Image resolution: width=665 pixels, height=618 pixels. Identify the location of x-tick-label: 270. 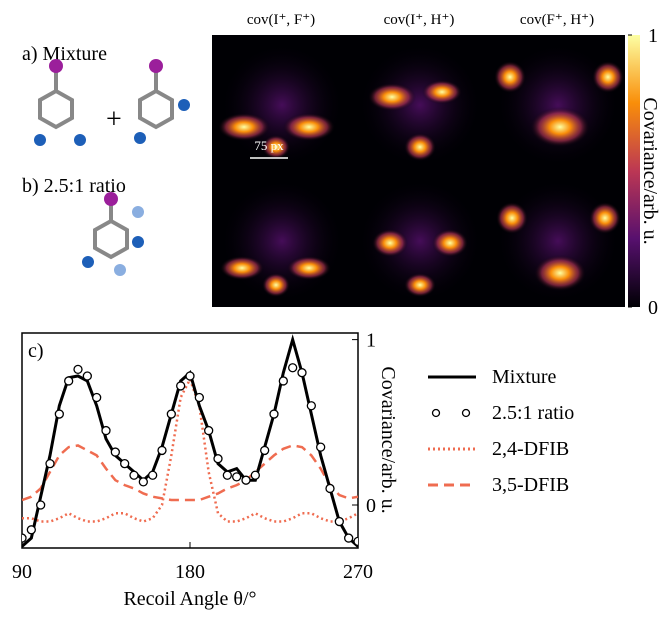
(358, 572).